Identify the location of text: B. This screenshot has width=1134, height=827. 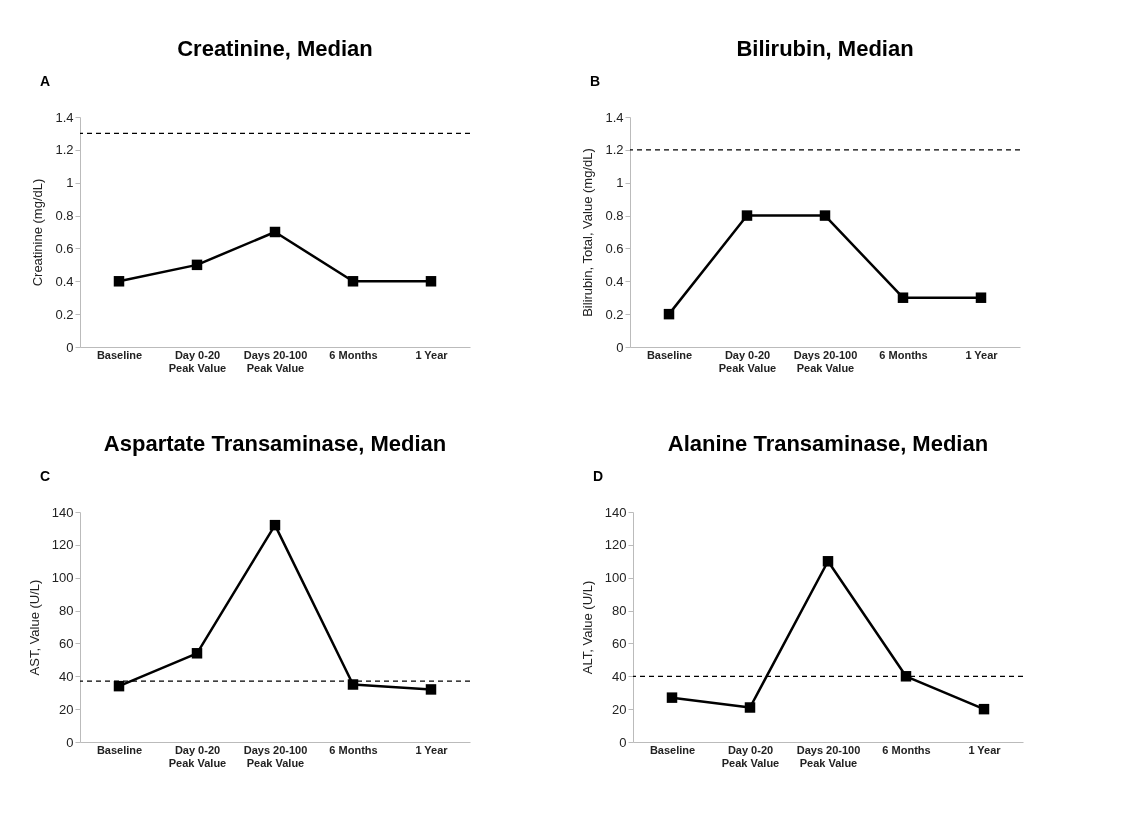
(595, 81).